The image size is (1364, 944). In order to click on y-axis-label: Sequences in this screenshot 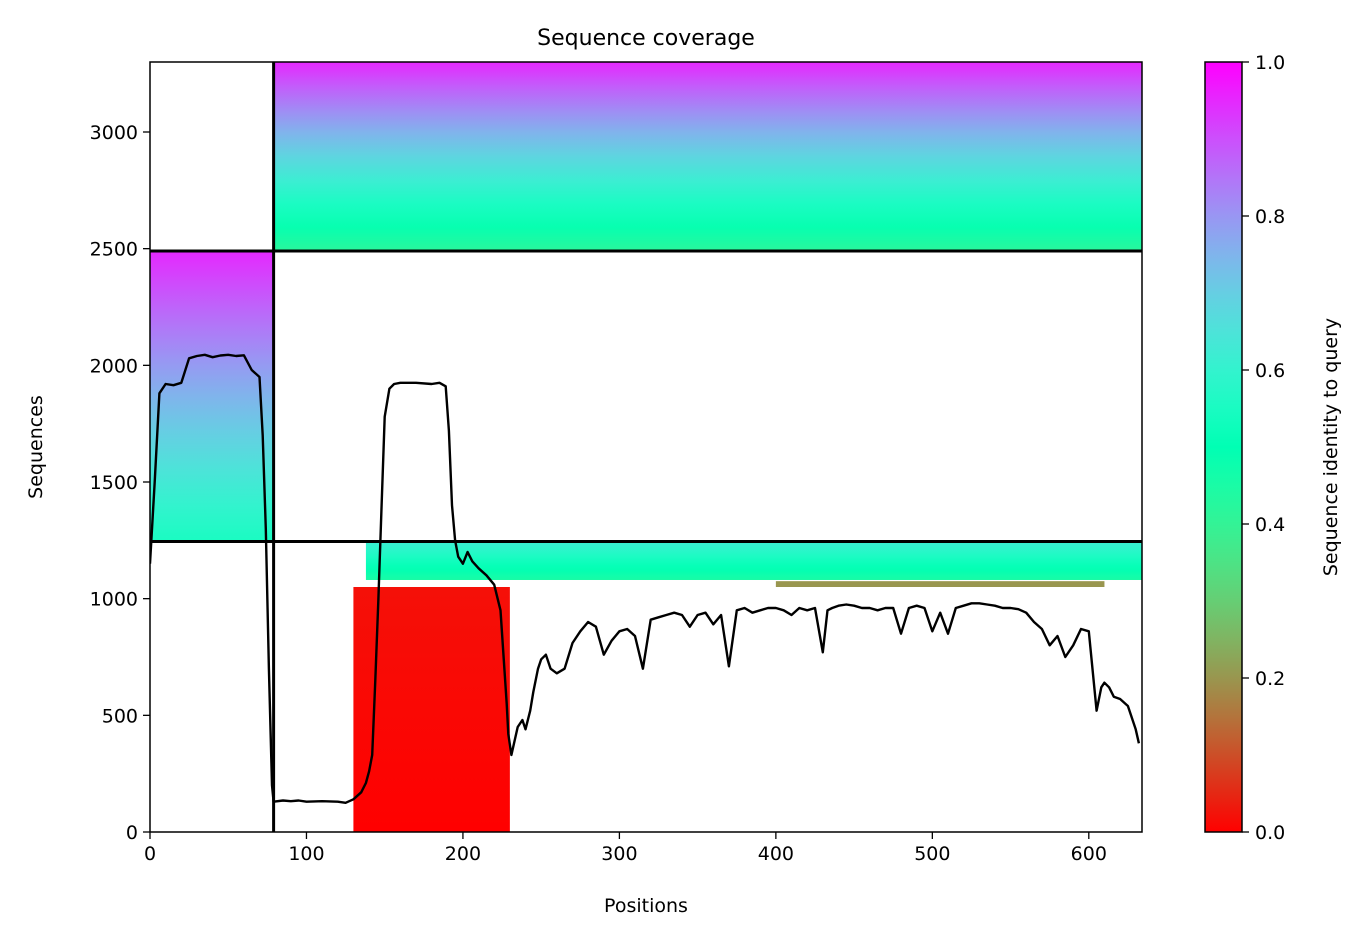, I will do `click(36, 447)`.